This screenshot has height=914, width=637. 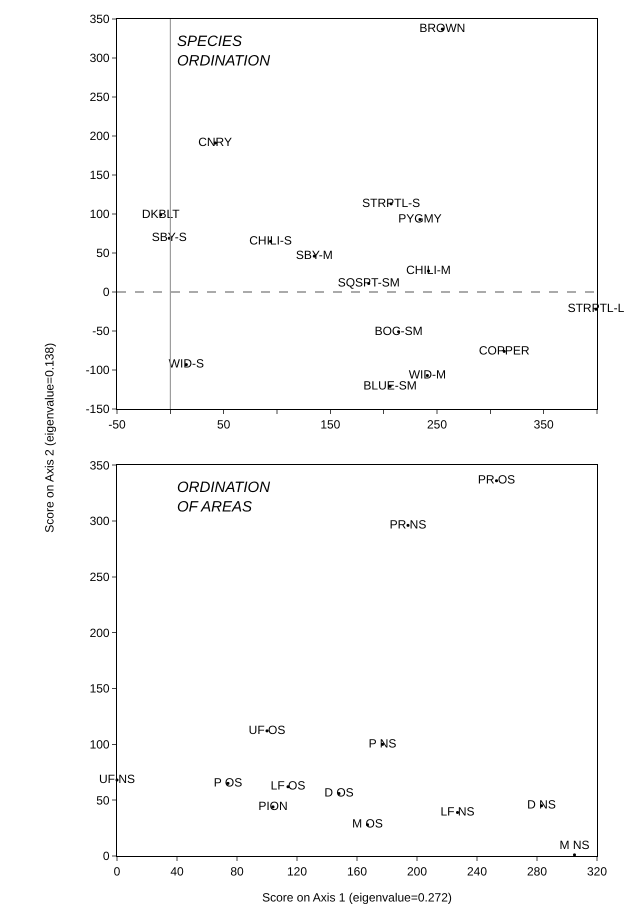 What do you see at coordinates (237, 871) in the screenshot?
I see `x-tick-label: 80` at bounding box center [237, 871].